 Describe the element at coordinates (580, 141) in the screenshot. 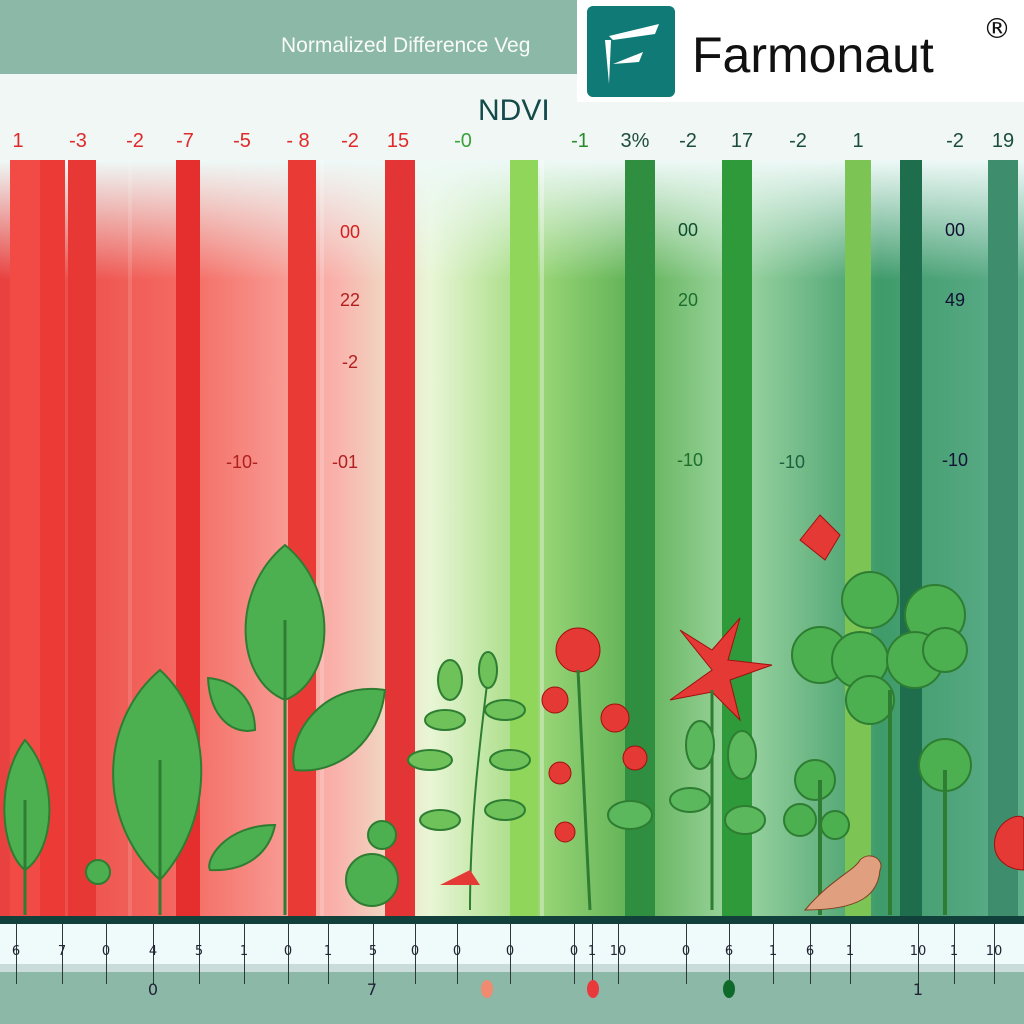

I see `ndvi-value-label: -1` at that location.